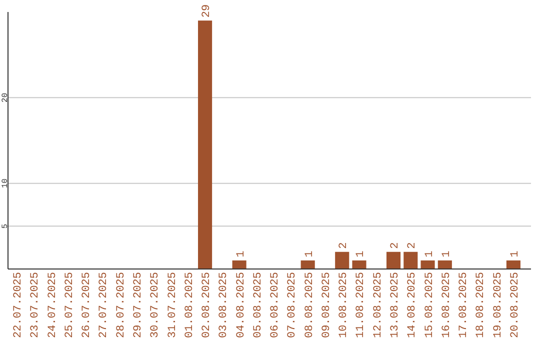  Describe the element at coordinates (241, 305) in the screenshot. I see `x-tick-label: 04.08.2025` at that location.